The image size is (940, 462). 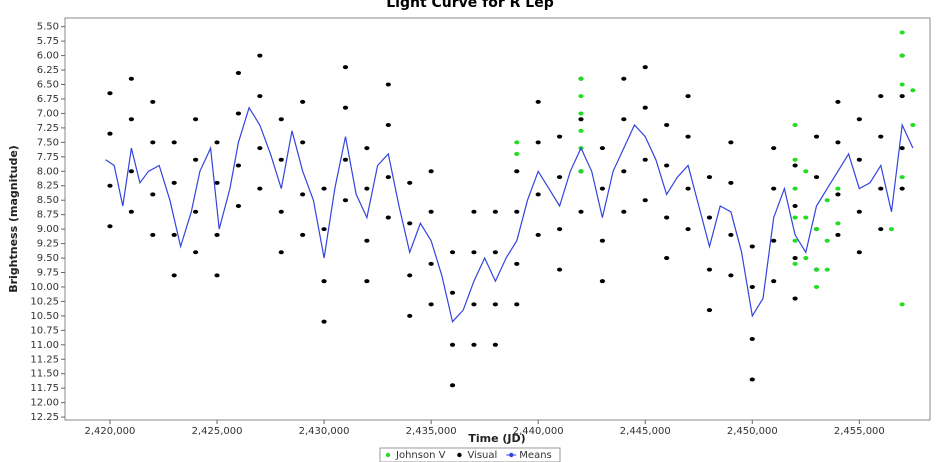 I want to click on x-tick-label: 2,425,000, so click(x=217, y=431).